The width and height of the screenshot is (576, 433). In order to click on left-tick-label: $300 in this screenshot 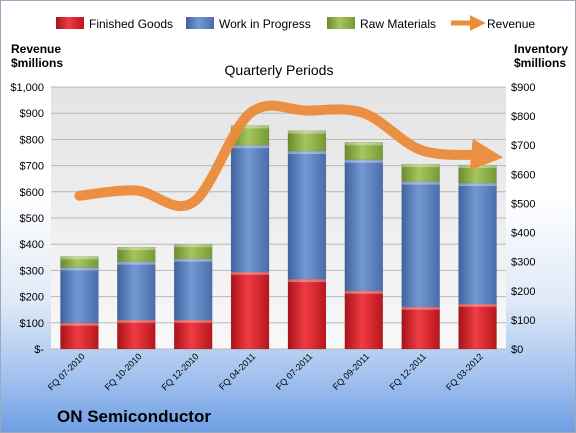, I will do `click(32, 271)`.